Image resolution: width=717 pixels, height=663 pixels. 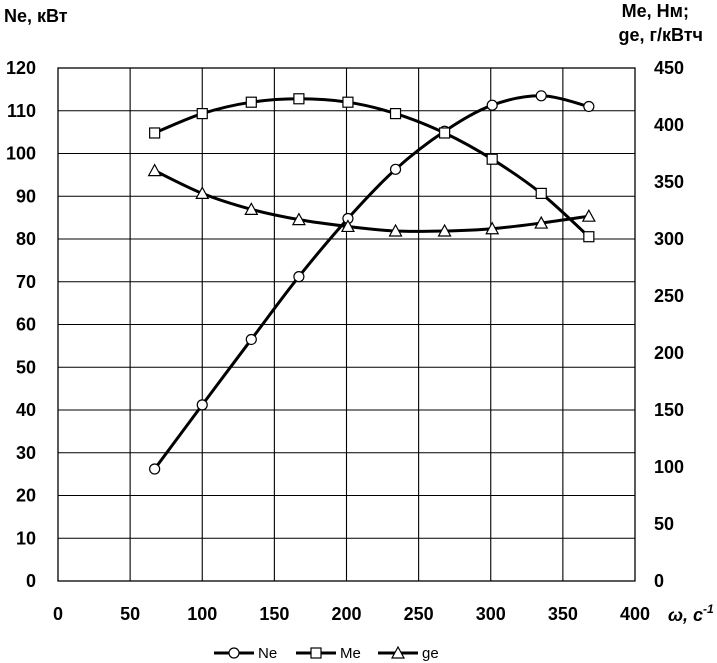 I want to click on y-right-tick-label: 50, so click(x=664, y=524).